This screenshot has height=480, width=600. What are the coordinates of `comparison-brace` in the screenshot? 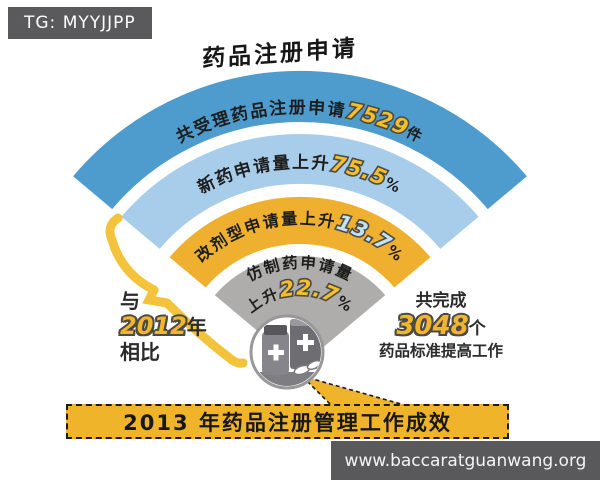 It's located at (176, 290).